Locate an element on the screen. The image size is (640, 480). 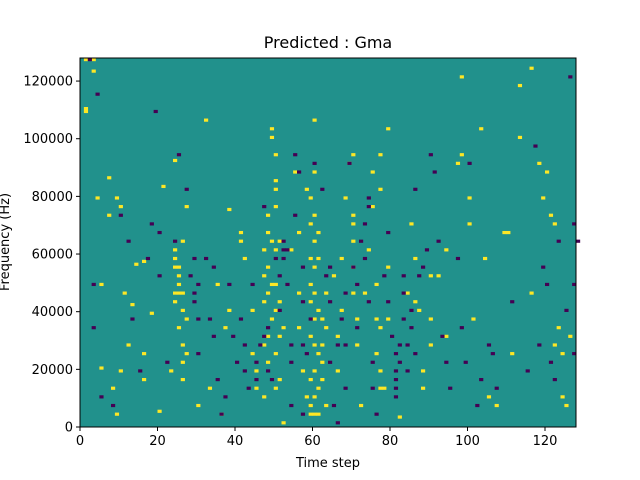
y-tick-label: 100000 is located at coordinates (48, 139).